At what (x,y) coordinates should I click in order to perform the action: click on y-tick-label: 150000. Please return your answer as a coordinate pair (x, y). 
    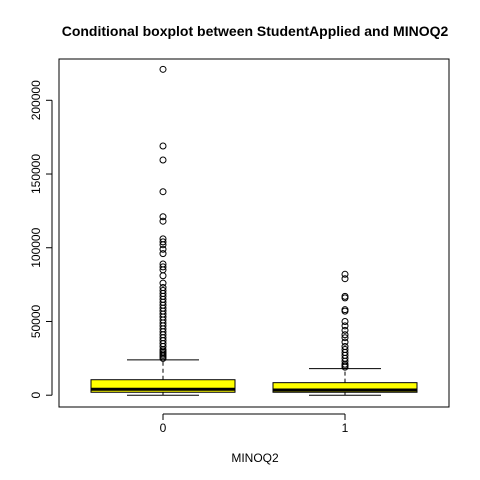
    Looking at the image, I should click on (36, 174).